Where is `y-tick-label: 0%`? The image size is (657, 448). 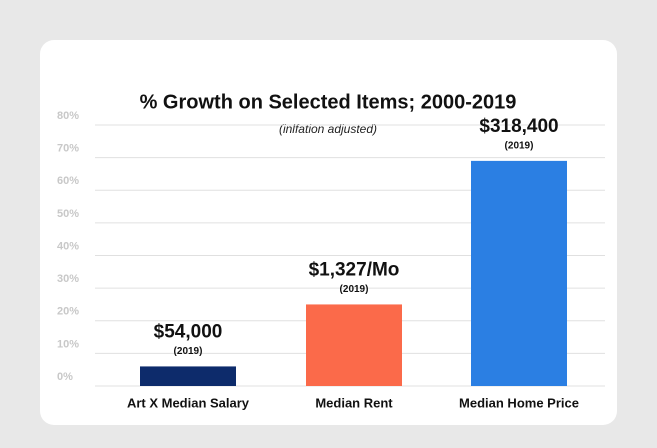
y-tick-label: 0% is located at coordinates (65, 377).